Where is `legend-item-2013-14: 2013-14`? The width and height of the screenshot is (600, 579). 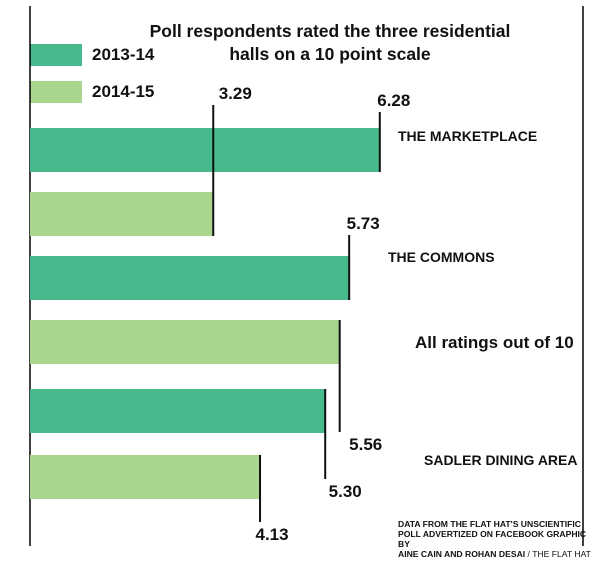
legend-item-2013-14: 2013-14 is located at coordinates (92, 55).